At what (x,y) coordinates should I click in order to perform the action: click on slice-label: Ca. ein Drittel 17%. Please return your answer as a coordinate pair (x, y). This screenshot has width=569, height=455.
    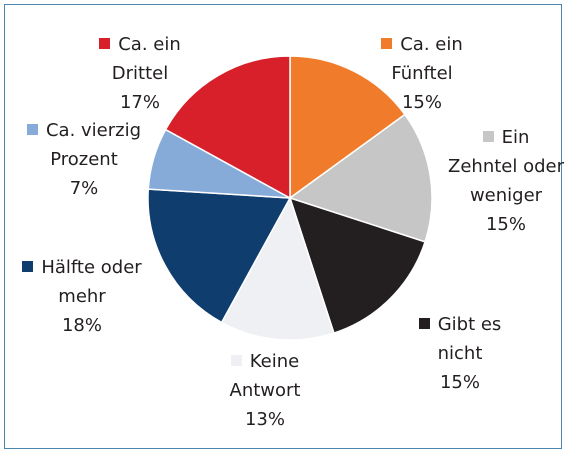
    Looking at the image, I should click on (140, 73).